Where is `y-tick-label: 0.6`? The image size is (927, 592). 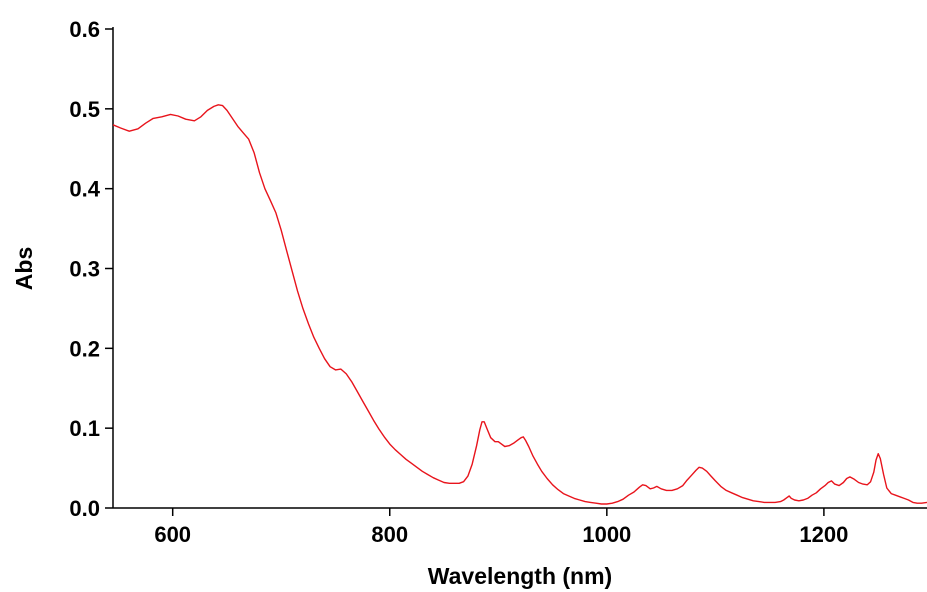 y-tick-label: 0.6 is located at coordinates (84, 29).